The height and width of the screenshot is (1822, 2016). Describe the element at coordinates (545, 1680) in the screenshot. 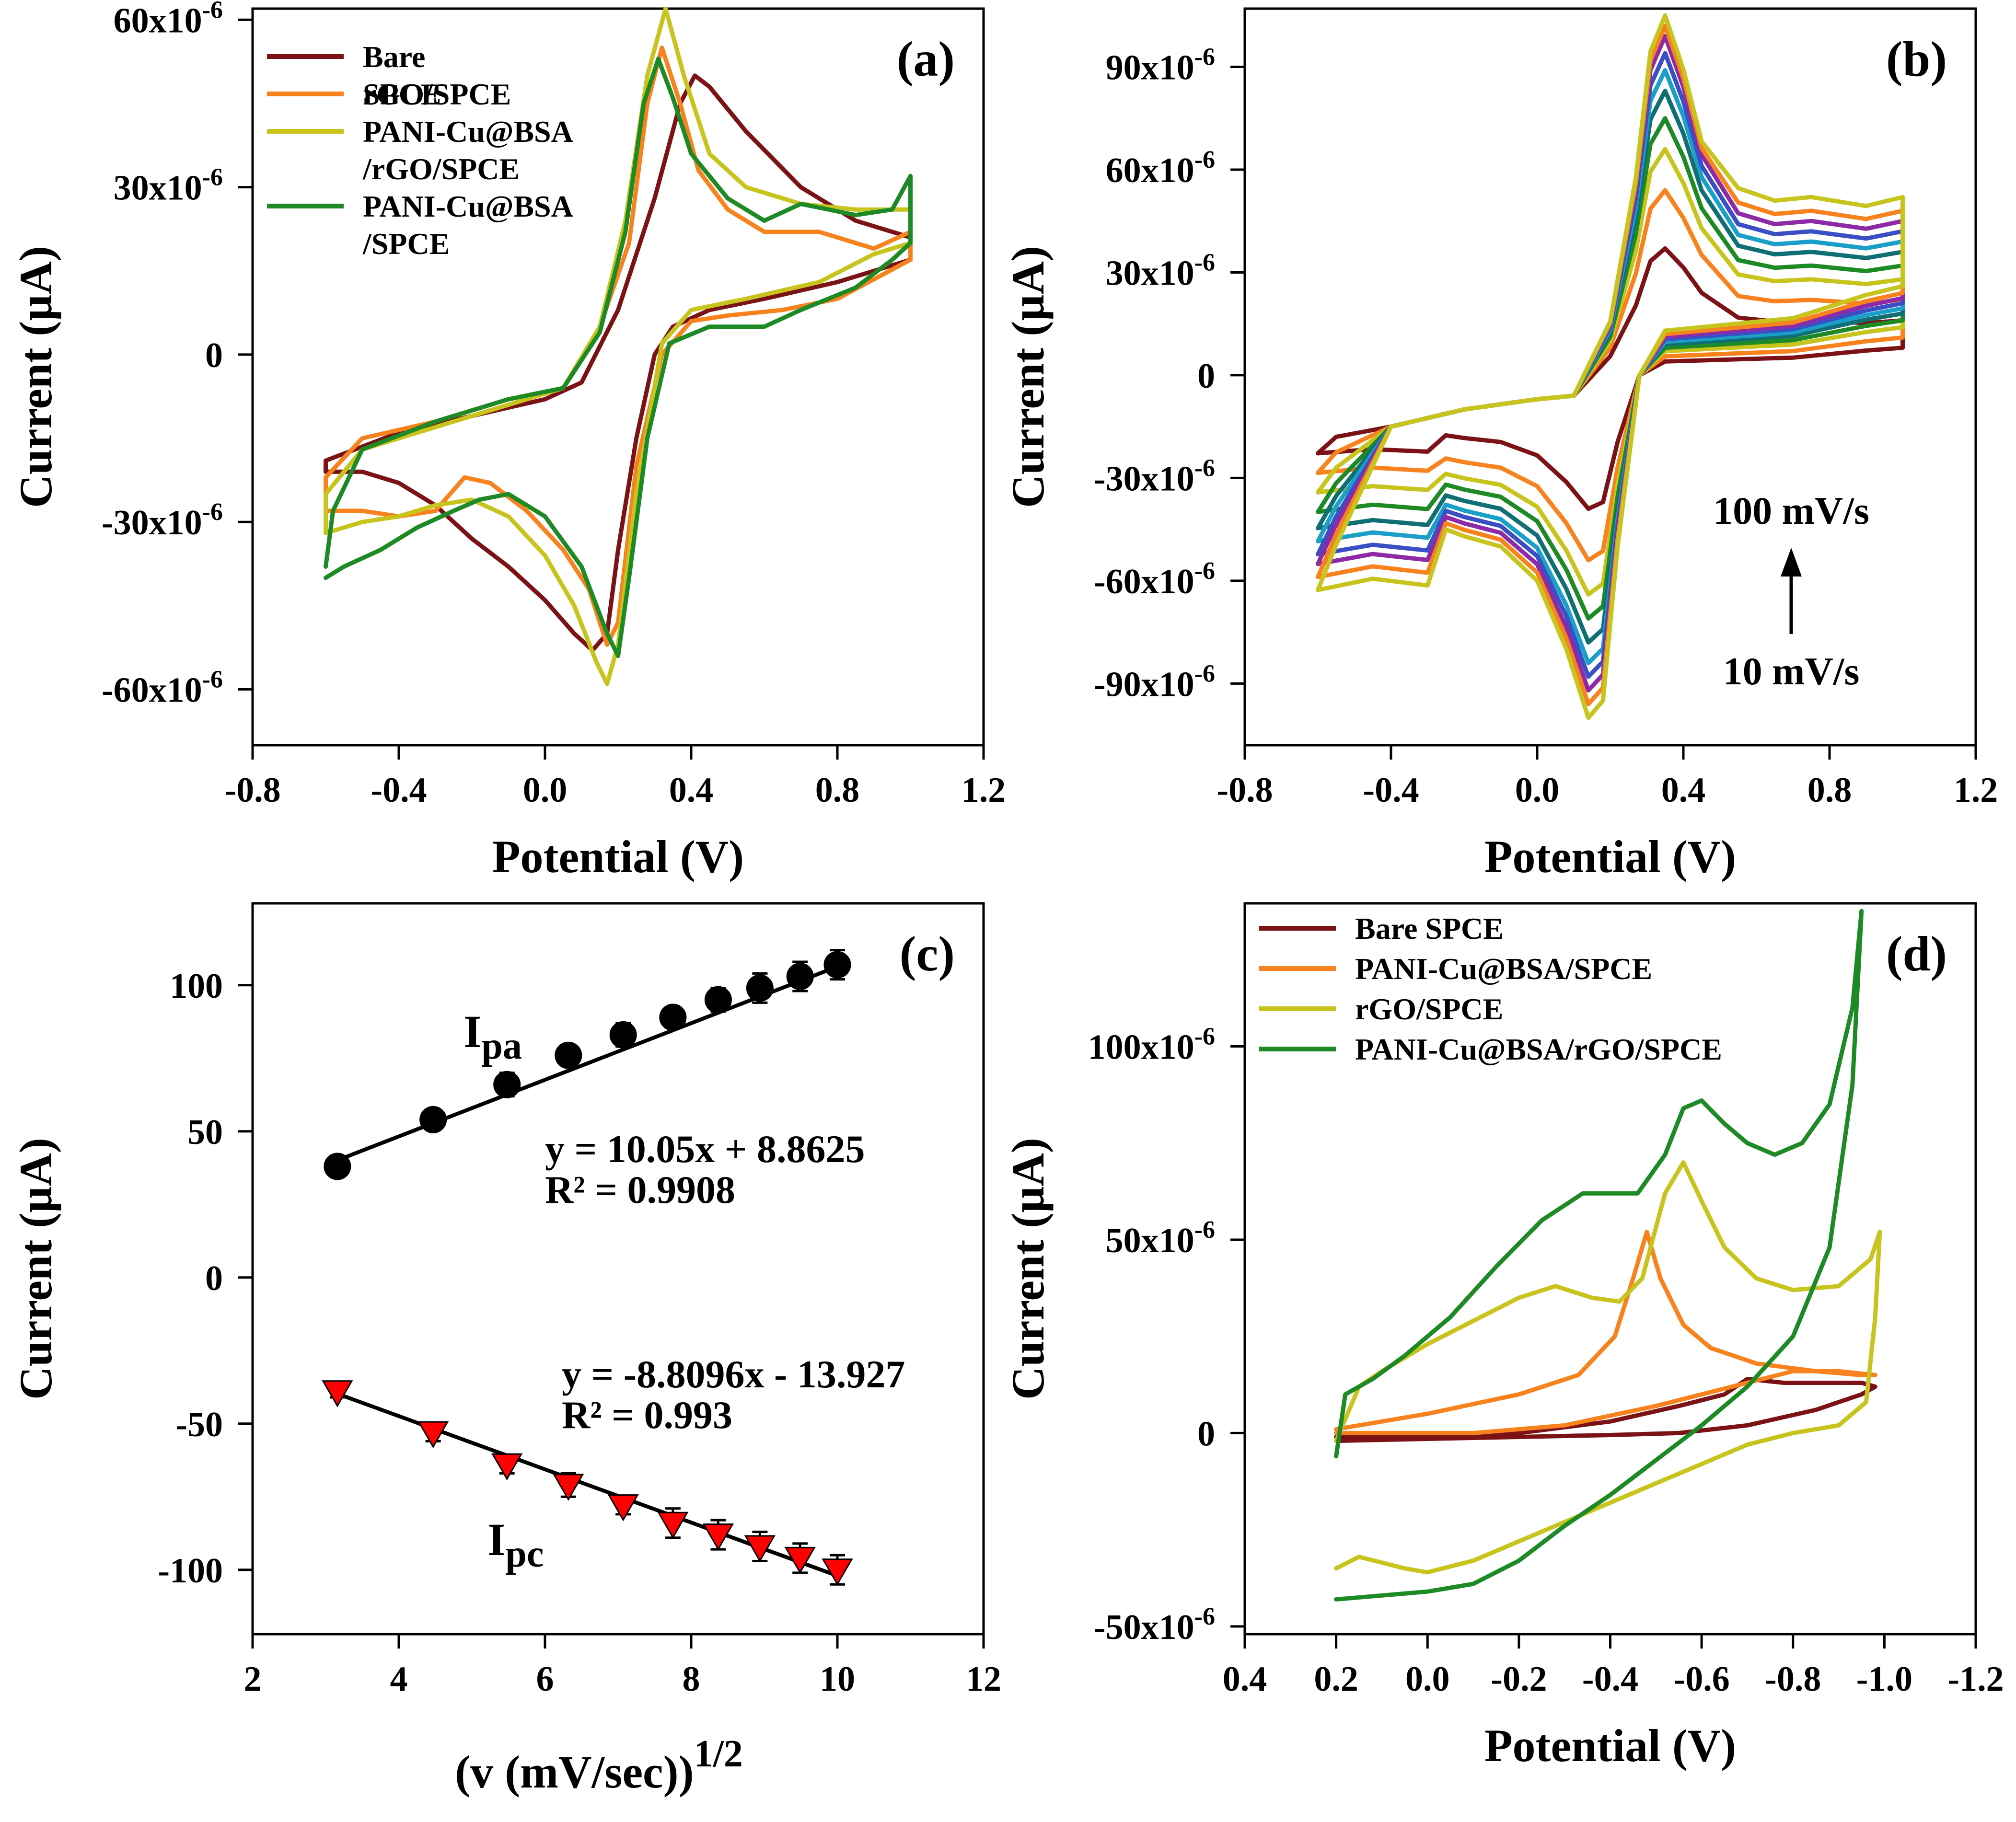

I see `x-tick-label: 6` at that location.